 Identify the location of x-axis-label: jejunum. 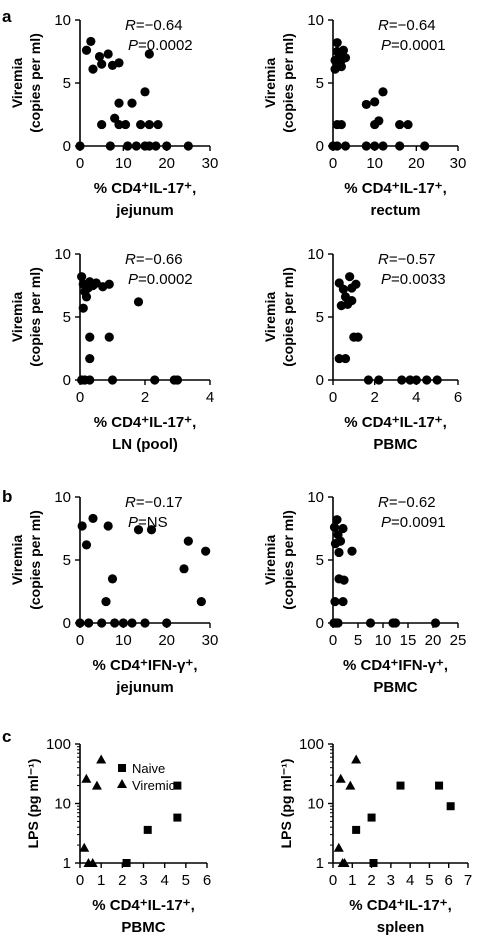
(144, 687).